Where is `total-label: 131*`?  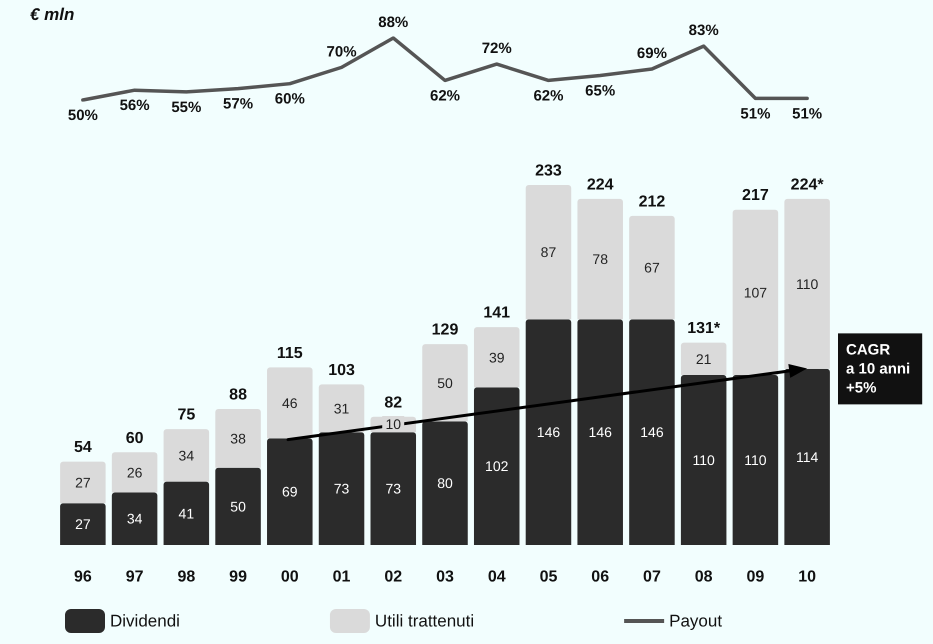 total-label: 131* is located at coordinates (704, 329).